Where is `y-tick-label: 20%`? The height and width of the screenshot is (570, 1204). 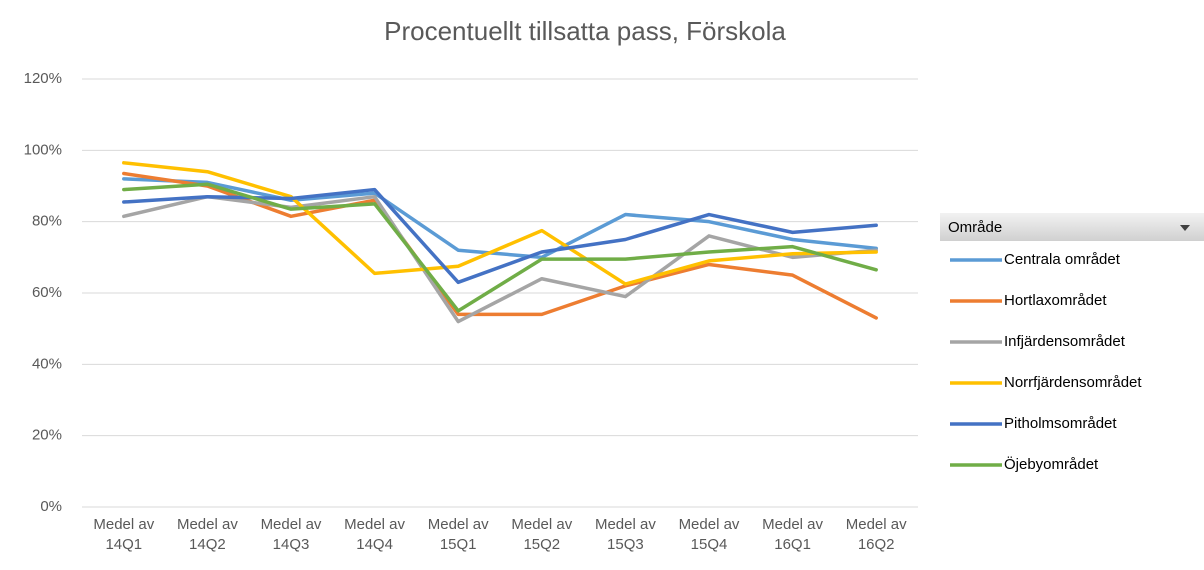 y-tick-label: 20% is located at coordinates (47, 435).